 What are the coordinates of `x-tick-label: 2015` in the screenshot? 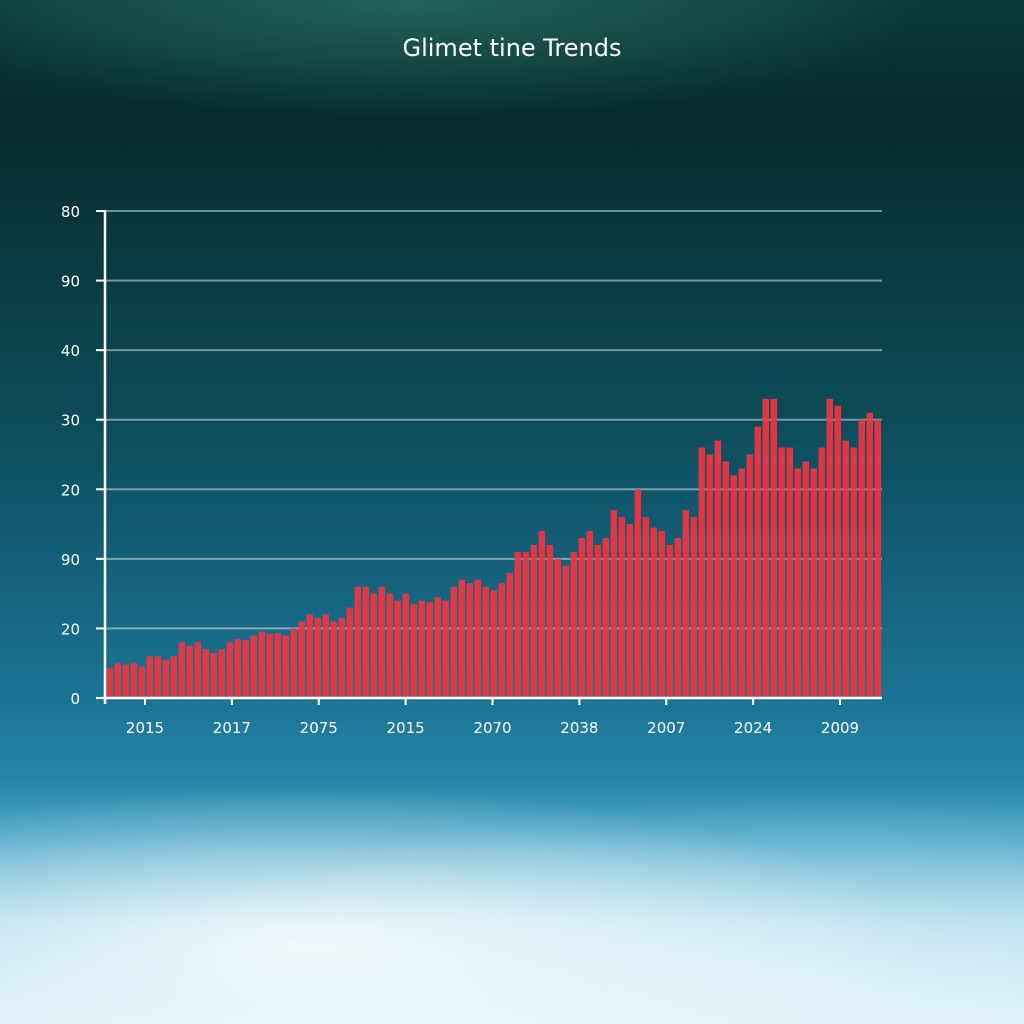 It's located at (406, 728).